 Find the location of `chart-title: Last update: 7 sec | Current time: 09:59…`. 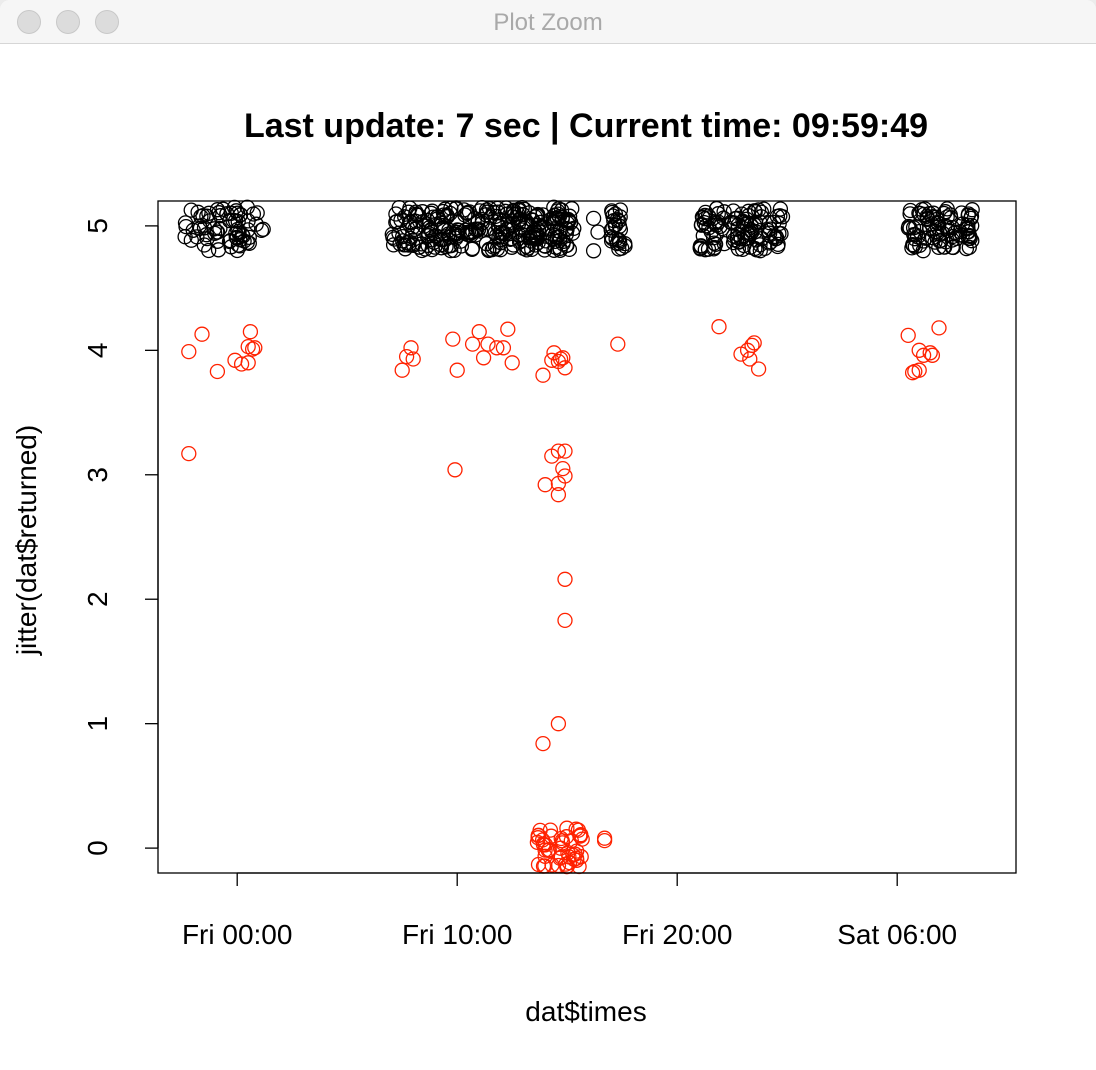

chart-title: Last update: 7 sec | Current time: 09:59… is located at coordinates (586, 126).